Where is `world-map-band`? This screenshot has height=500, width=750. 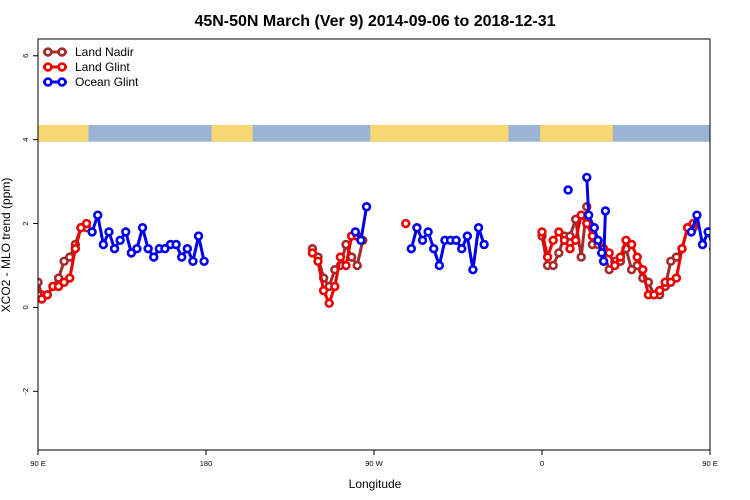 world-map-band is located at coordinates (394, 133).